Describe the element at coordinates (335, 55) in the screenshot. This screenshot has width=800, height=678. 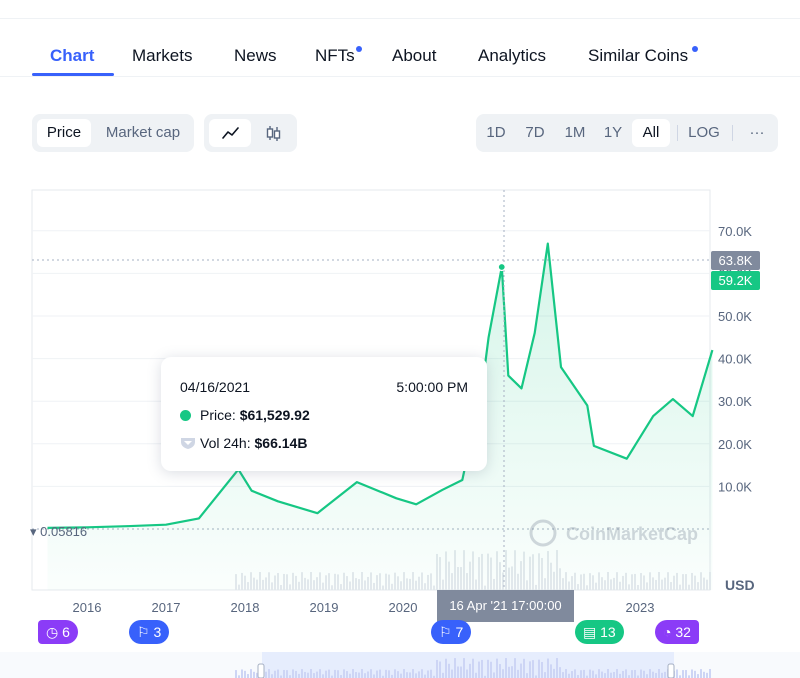
I see `tab-nfts: NFTs` at that location.